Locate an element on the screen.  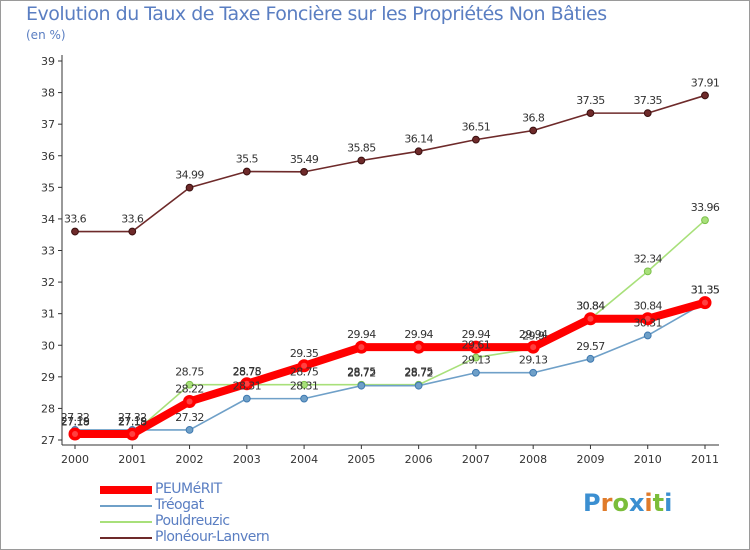
x-tick-label: 2003 is located at coordinates (247, 459).